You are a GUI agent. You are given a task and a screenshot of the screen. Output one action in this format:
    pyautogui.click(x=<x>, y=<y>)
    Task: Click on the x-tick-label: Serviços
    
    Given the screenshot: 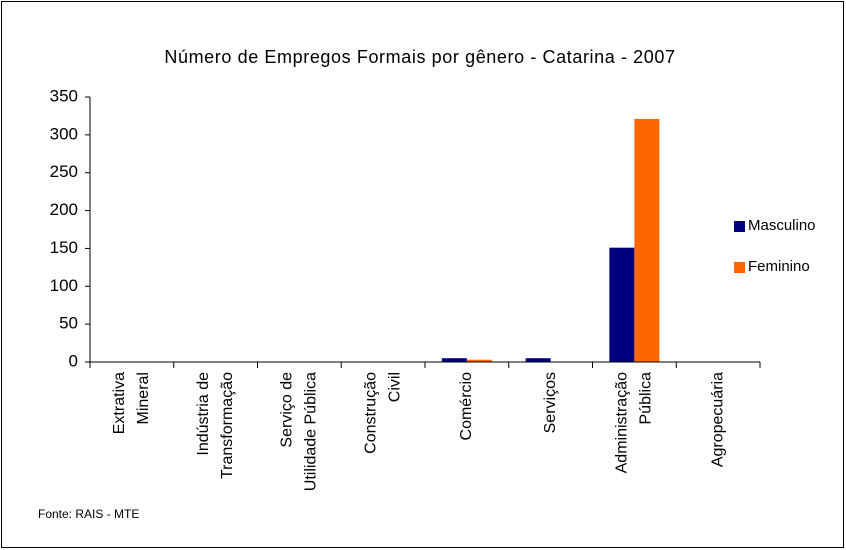 What is the action you would take?
    pyautogui.click(x=550, y=402)
    